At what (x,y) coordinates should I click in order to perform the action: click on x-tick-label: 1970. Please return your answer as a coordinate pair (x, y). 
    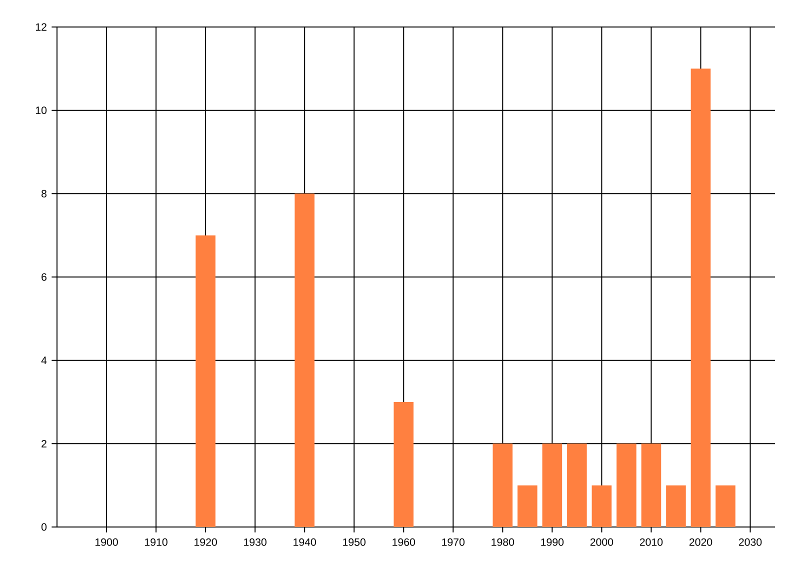
    Looking at the image, I should click on (453, 542).